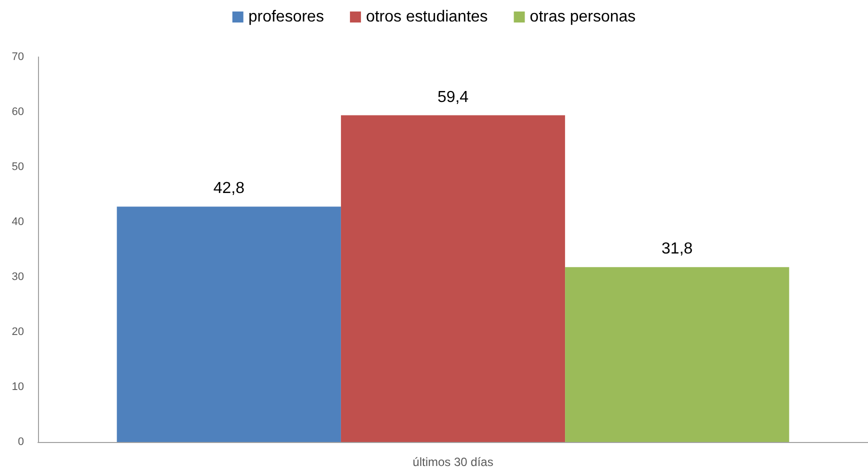  Describe the element at coordinates (18, 167) in the screenshot. I see `y-tick-label: 50` at that location.